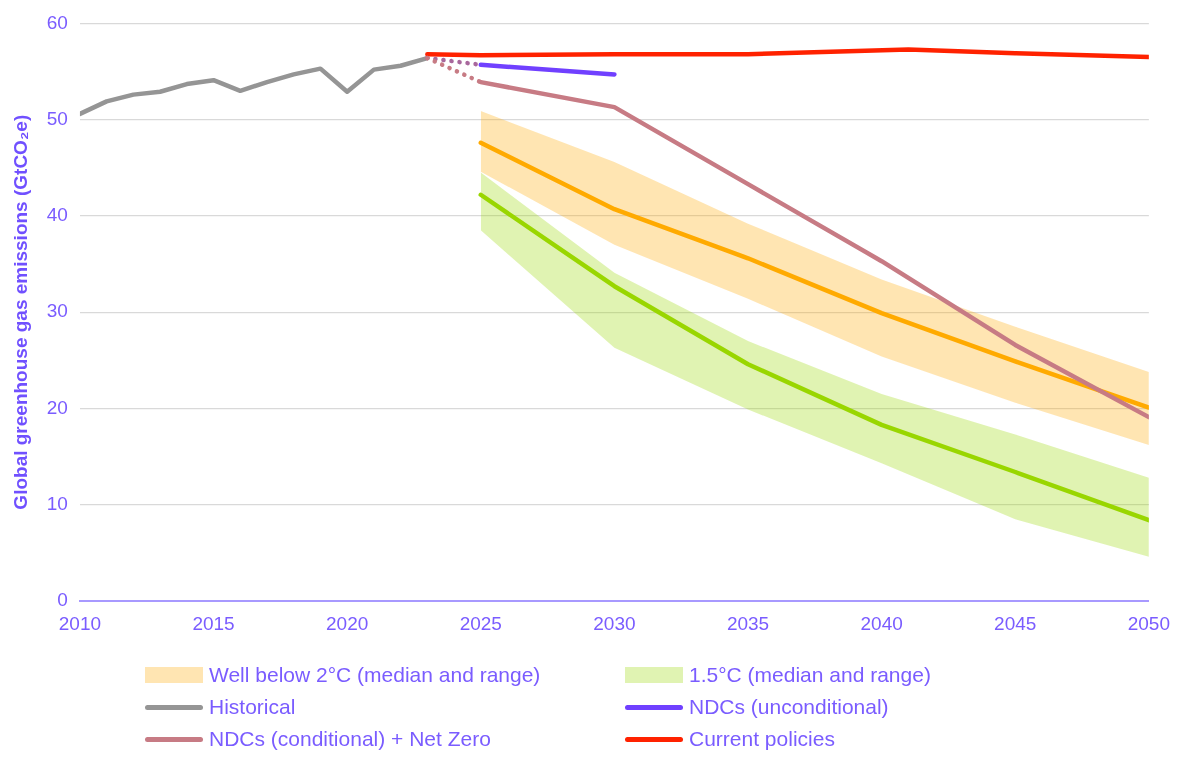 This screenshot has height=758, width=1182. What do you see at coordinates (1149, 623) in the screenshot?
I see `x-tick-label: 2050` at bounding box center [1149, 623].